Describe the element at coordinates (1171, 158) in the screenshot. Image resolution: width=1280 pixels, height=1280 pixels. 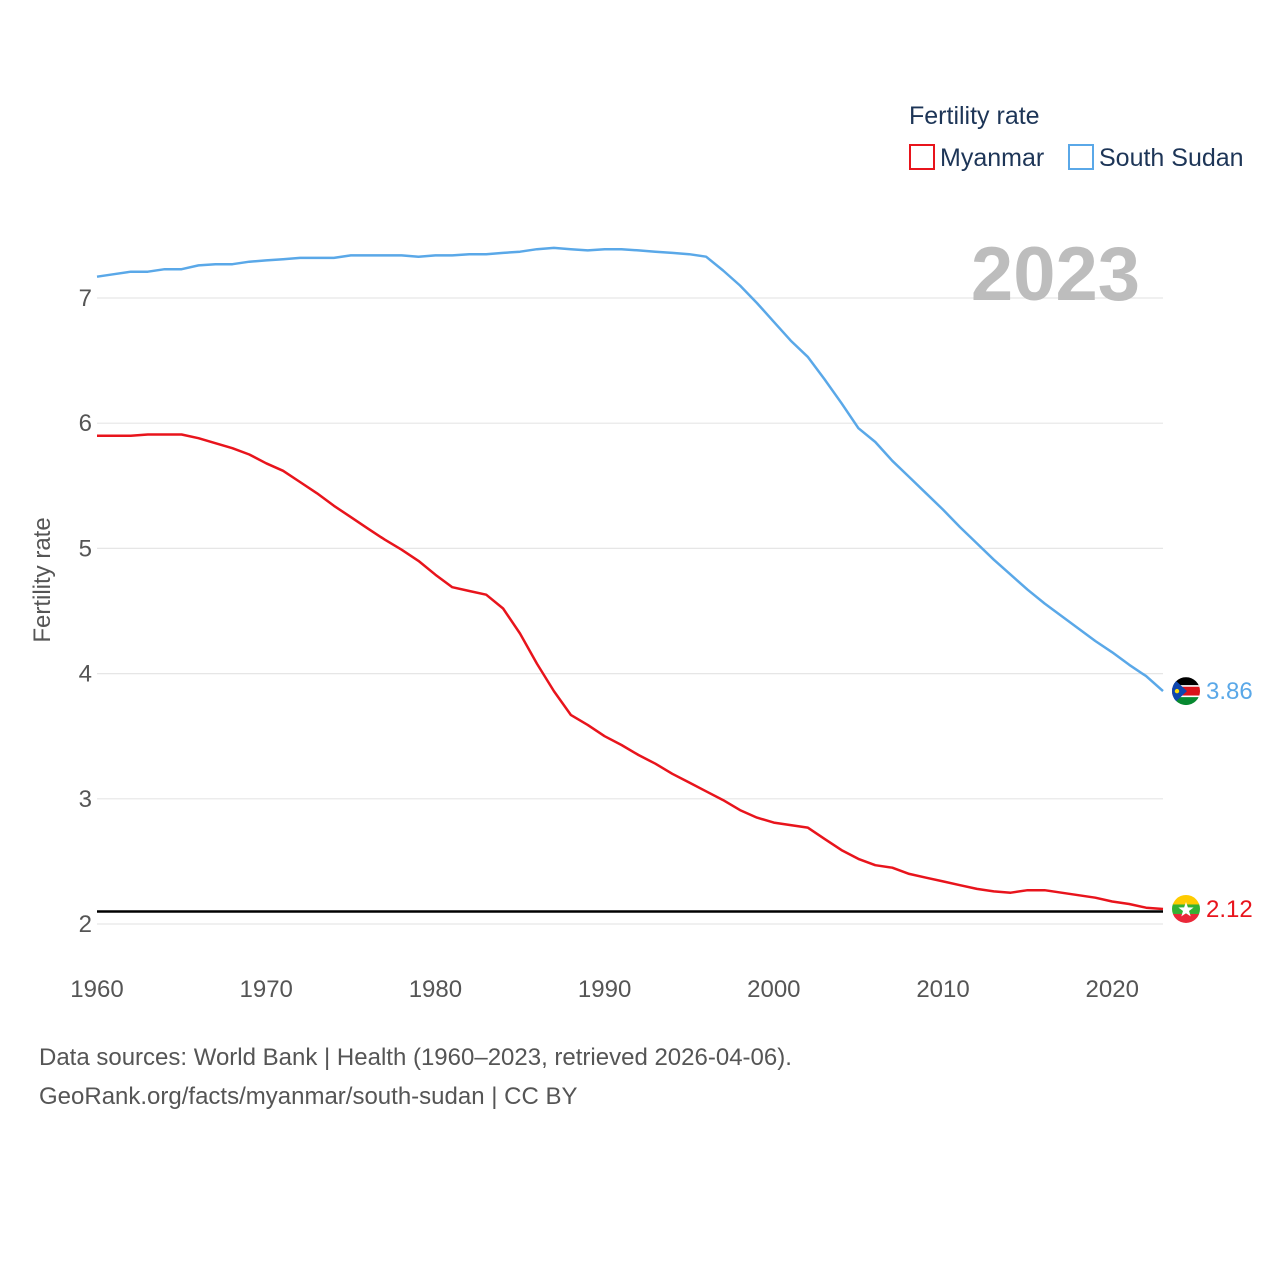
I see `legend-label-south-sudan: South Sudan` at that location.